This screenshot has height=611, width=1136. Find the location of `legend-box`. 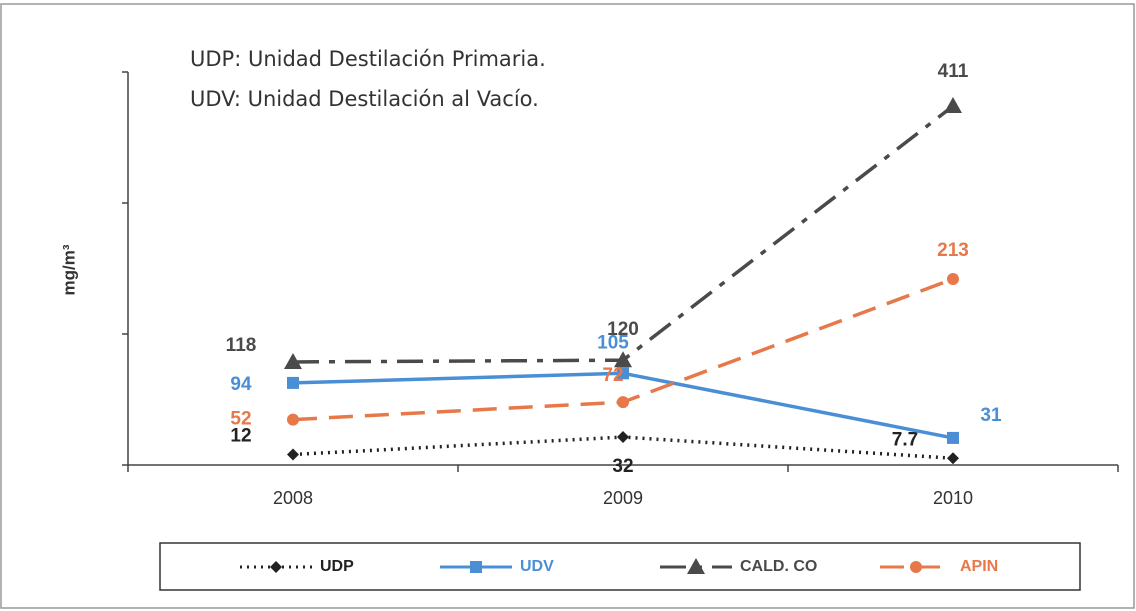

legend-box is located at coordinates (620, 566).